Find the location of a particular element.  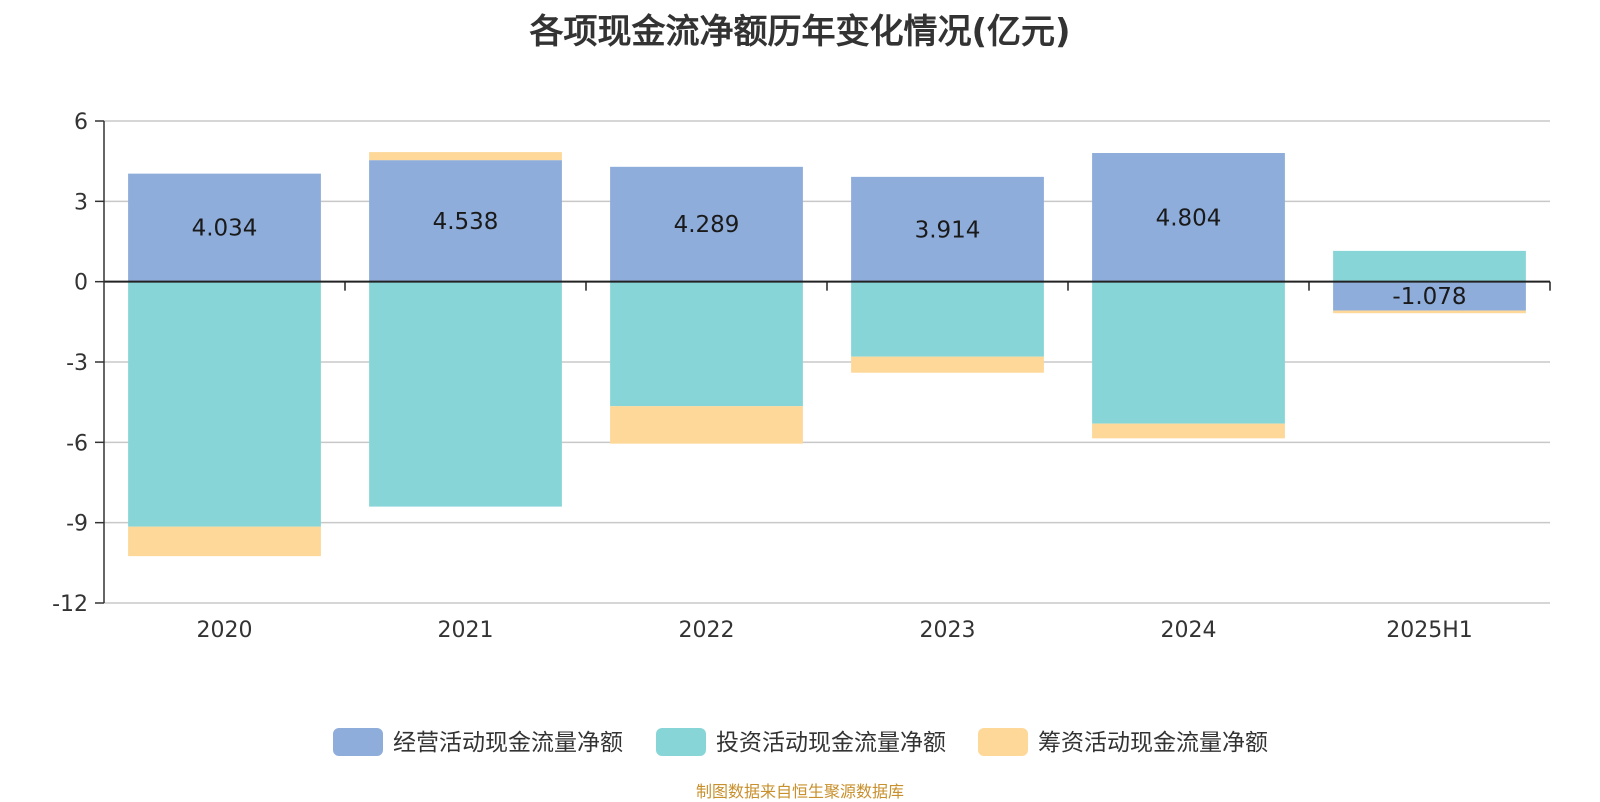

data-label-2023: 3.914 is located at coordinates (948, 230).